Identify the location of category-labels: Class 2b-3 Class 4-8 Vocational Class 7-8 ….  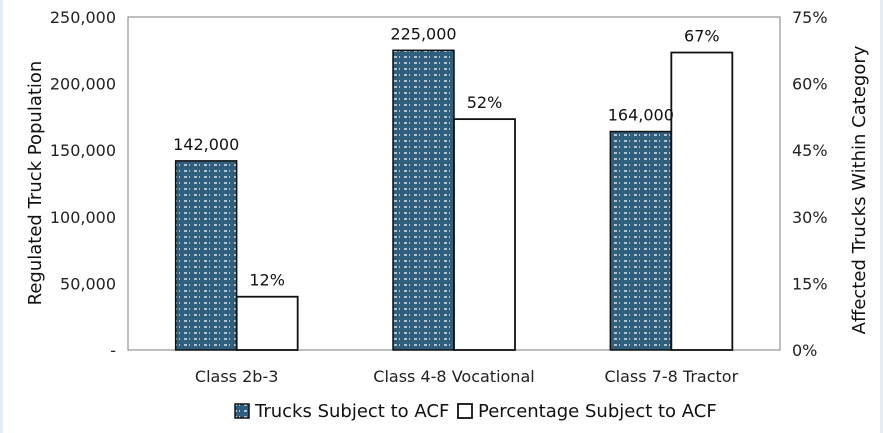
(467, 376).